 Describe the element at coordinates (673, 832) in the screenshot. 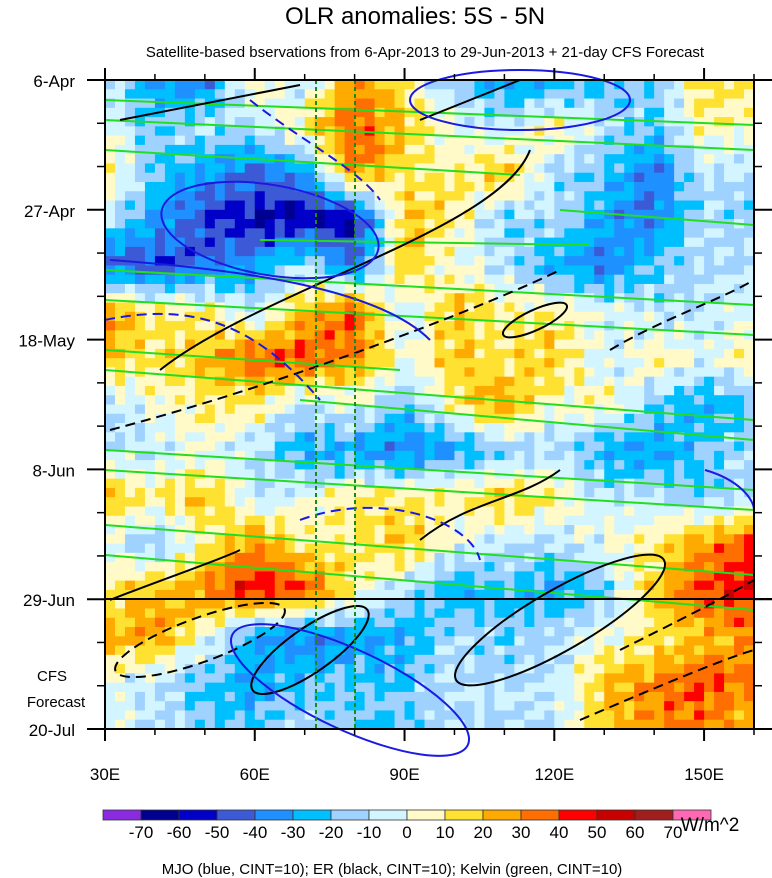

I see `colorbar-label: 70` at that location.